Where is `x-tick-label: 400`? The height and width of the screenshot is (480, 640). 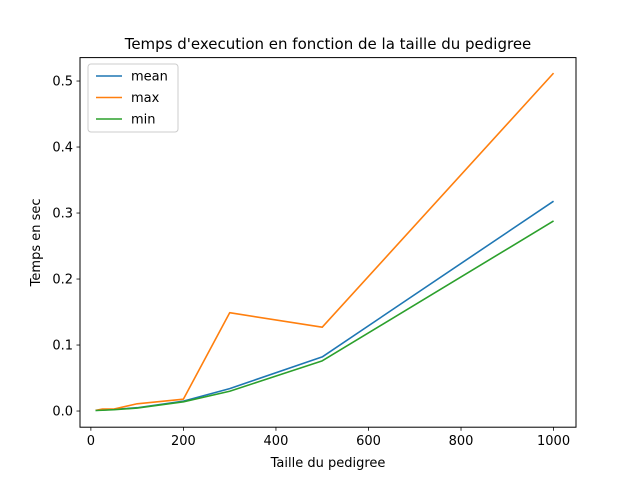 x-tick-label: 400 is located at coordinates (276, 441).